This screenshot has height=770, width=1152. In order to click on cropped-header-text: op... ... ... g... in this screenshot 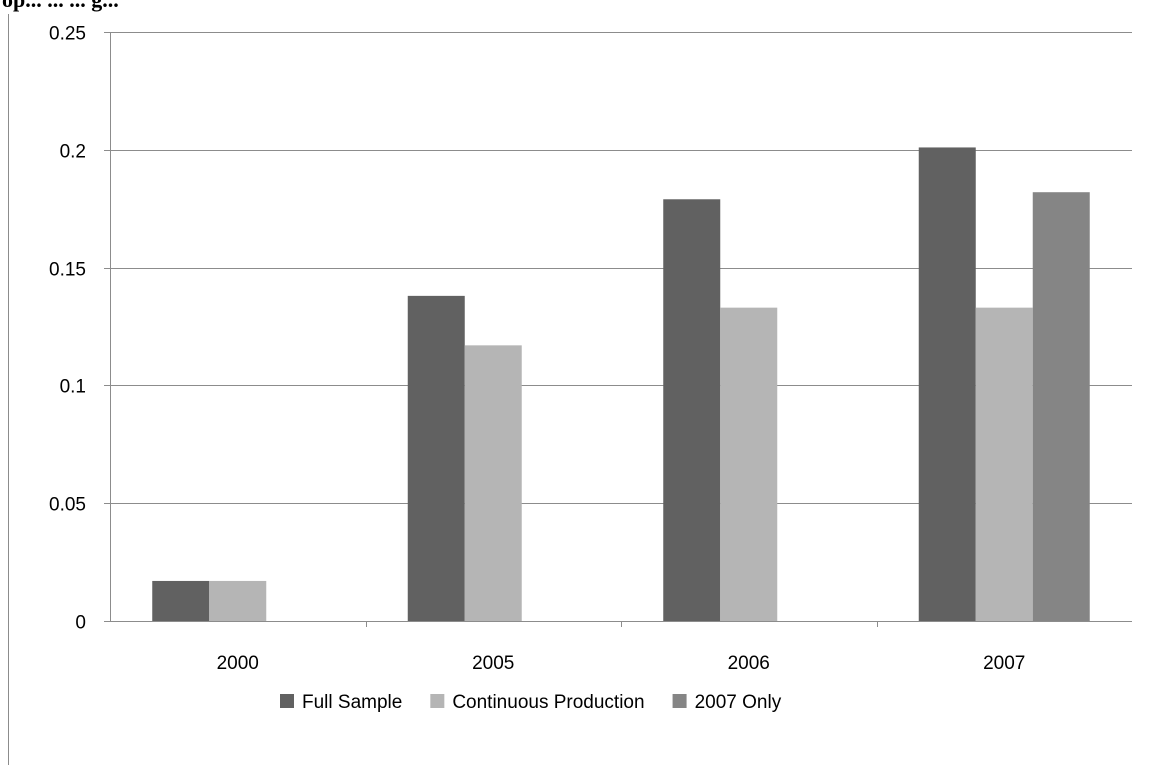, I will do `click(60, 6)`.